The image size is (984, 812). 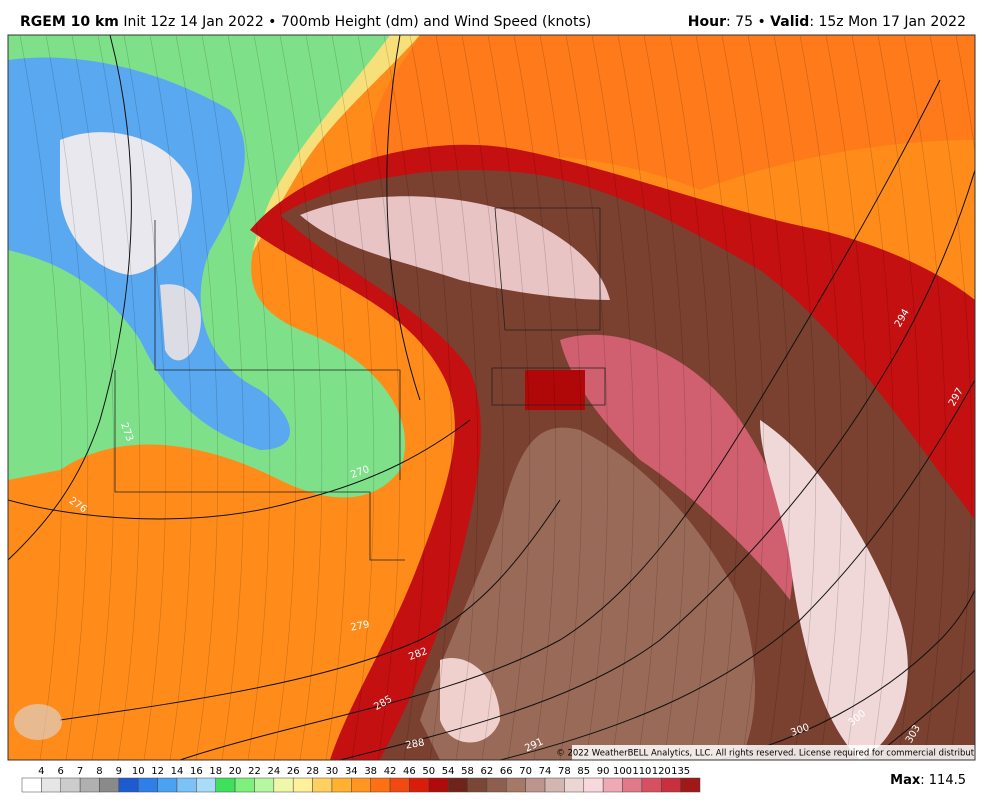 I want to click on colorbar-label: 38, so click(x=370, y=771).